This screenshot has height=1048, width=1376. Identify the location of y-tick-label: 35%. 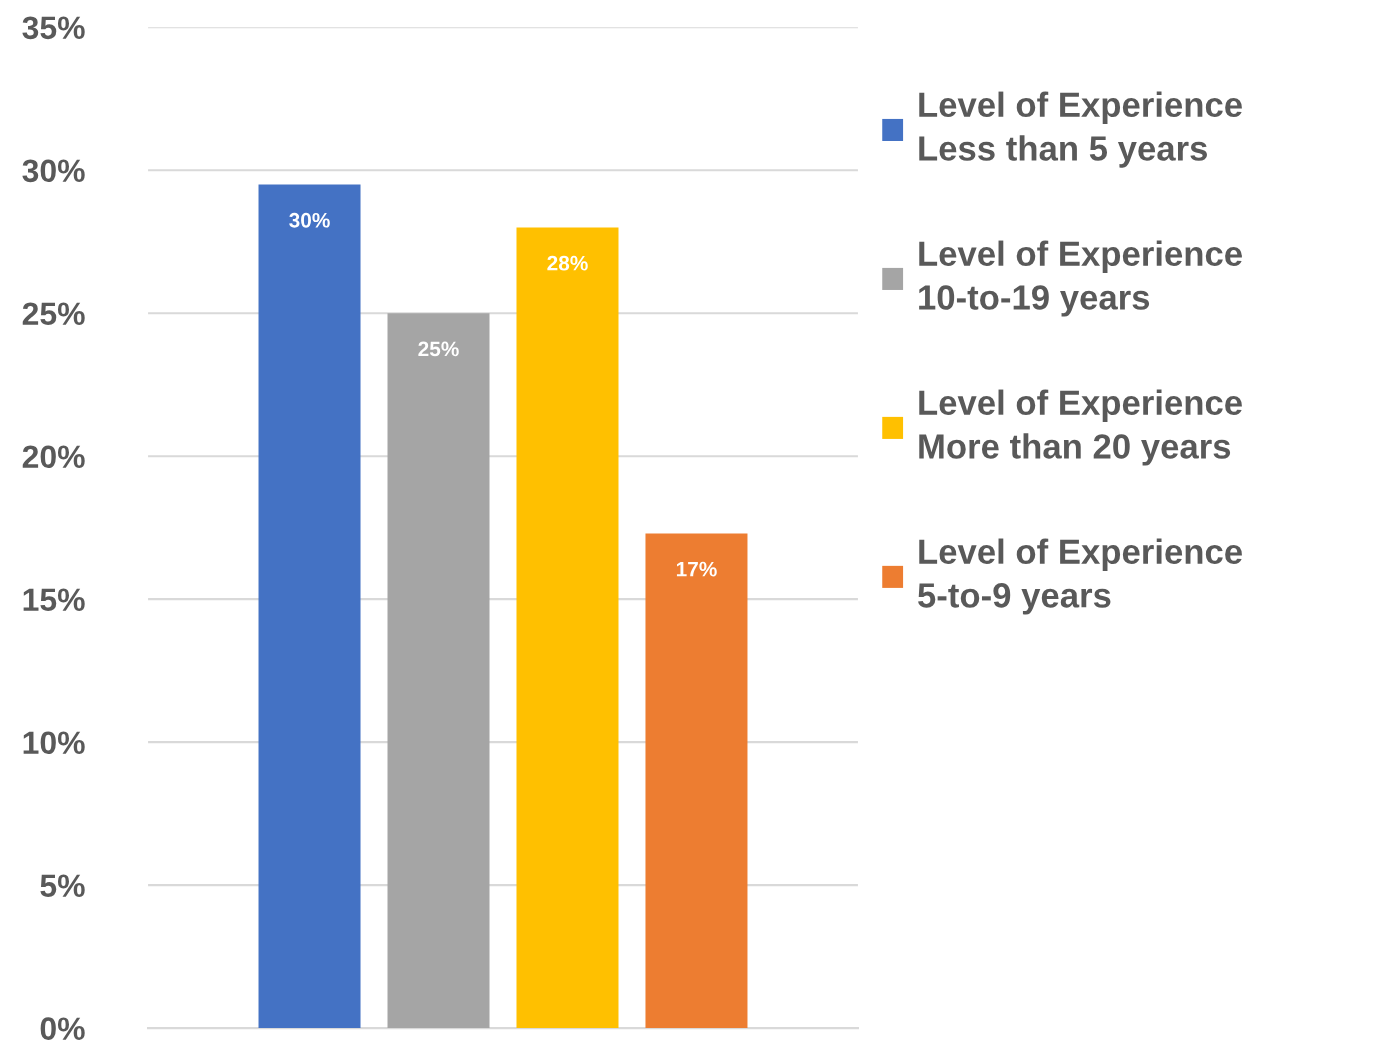
(53, 28).